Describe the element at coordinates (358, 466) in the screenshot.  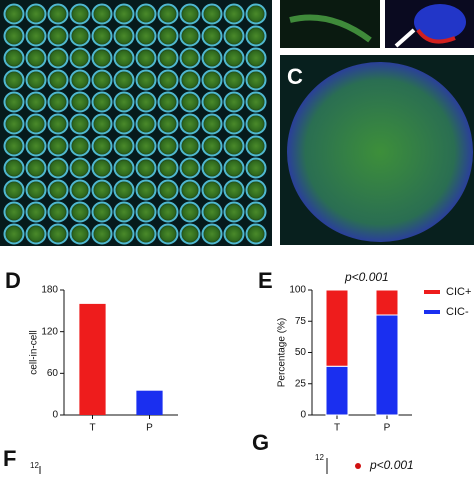
I see `dot` at that location.